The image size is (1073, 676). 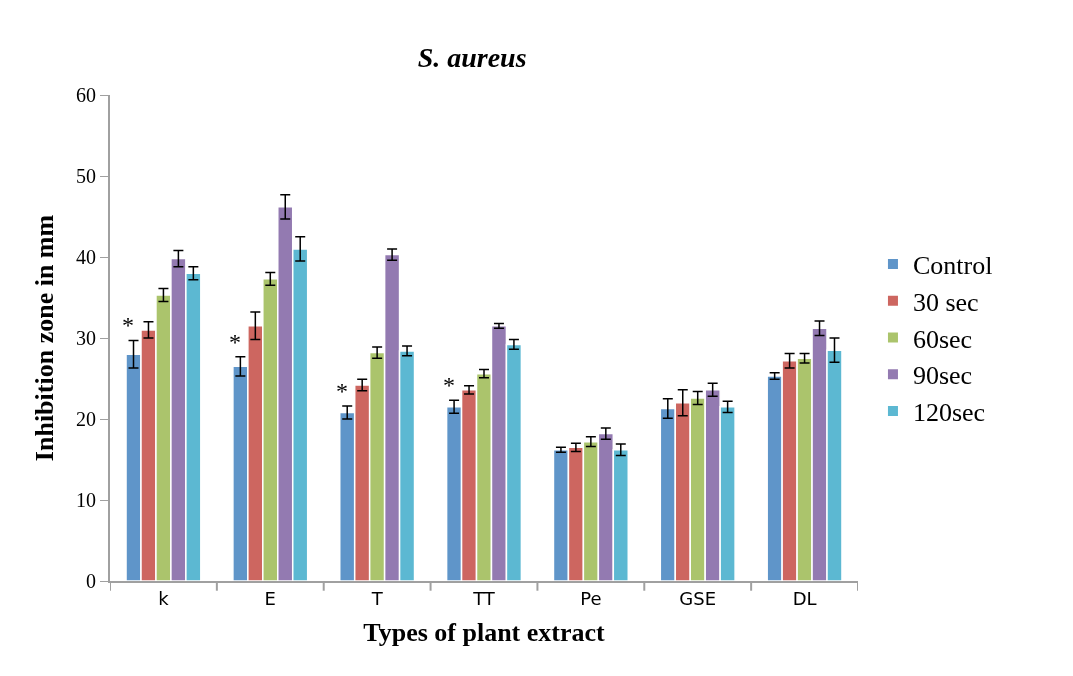 I want to click on x-tick-label: Pe, so click(x=591, y=598).